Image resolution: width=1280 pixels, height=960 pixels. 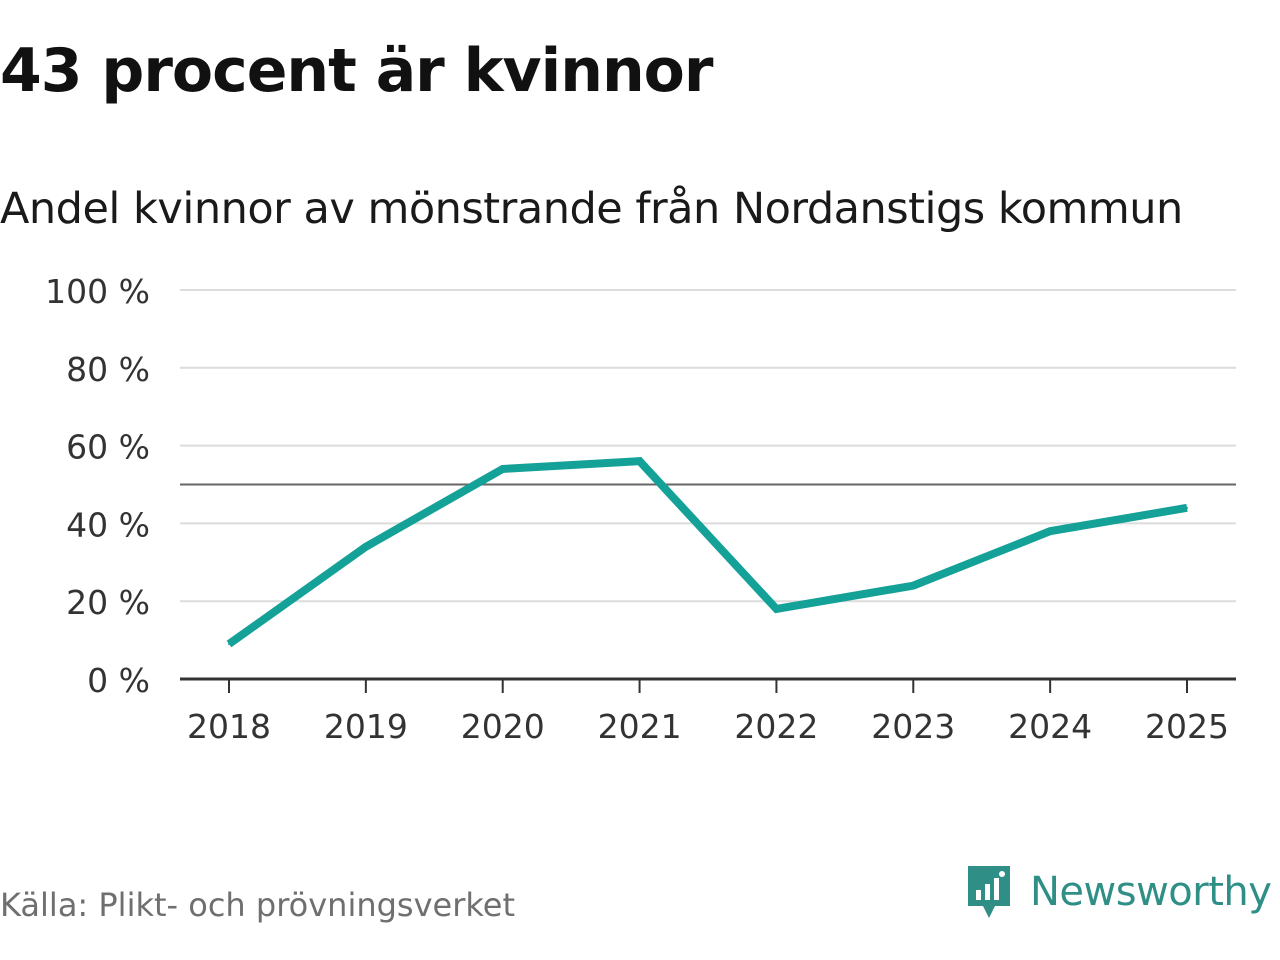 What do you see at coordinates (1050, 726) in the screenshot?
I see `x-tick-label: 2024` at bounding box center [1050, 726].